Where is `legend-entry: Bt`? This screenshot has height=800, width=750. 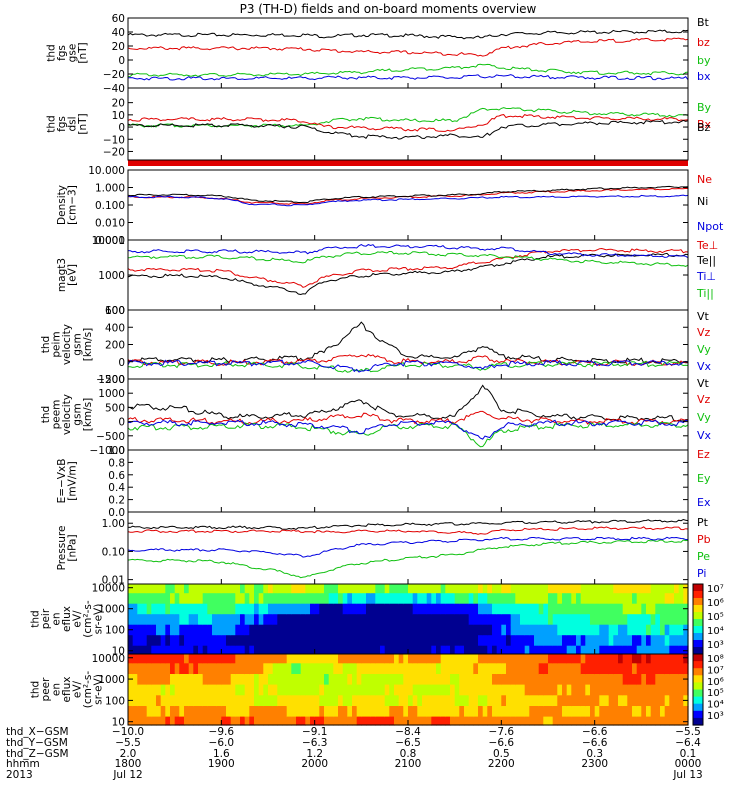 legend-entry: Bt is located at coordinates (703, 22).